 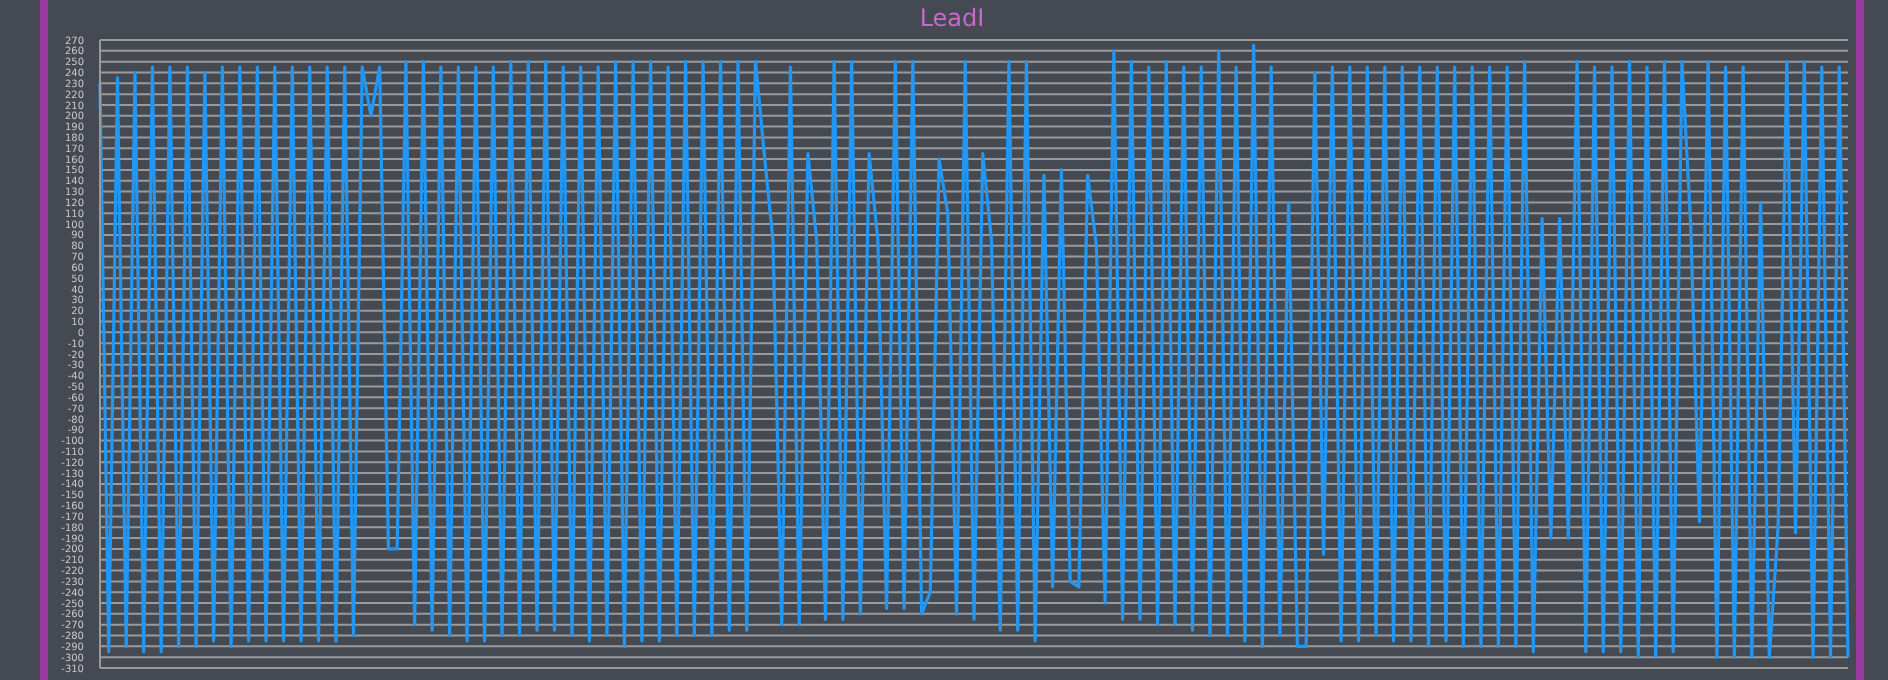 What do you see at coordinates (952, 18) in the screenshot?
I see `chart-title: LeadI` at bounding box center [952, 18].